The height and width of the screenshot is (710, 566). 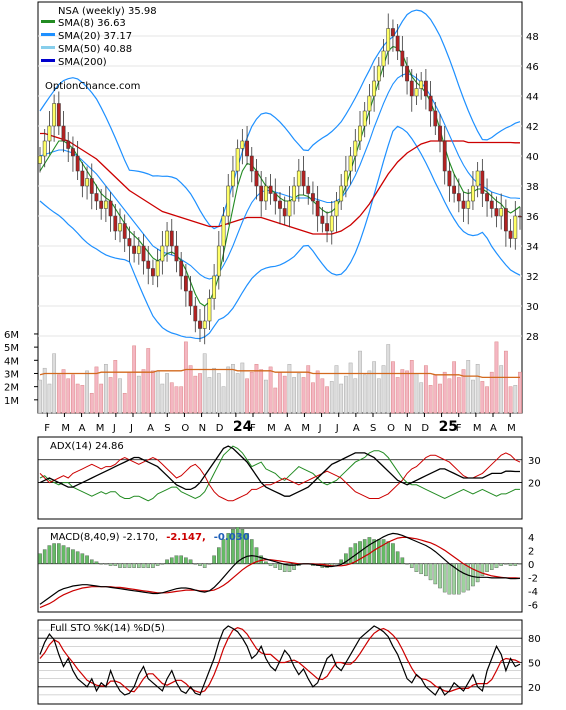 What do you see at coordinates (532, 67) in the screenshot?
I see `price-tick-label: 46` at bounding box center [532, 67].